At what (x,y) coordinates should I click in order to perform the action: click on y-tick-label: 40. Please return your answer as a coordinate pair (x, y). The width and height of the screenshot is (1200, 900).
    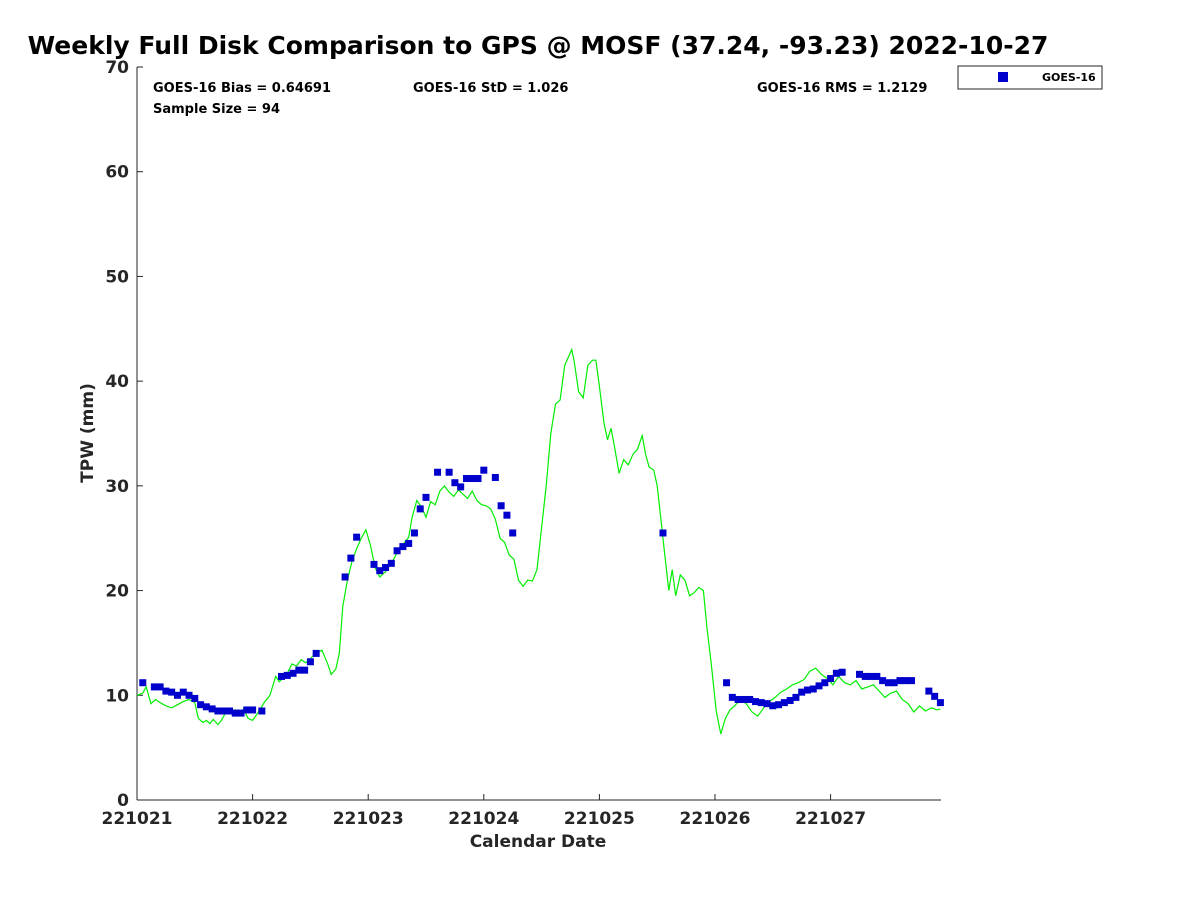
    Looking at the image, I should click on (117, 382).